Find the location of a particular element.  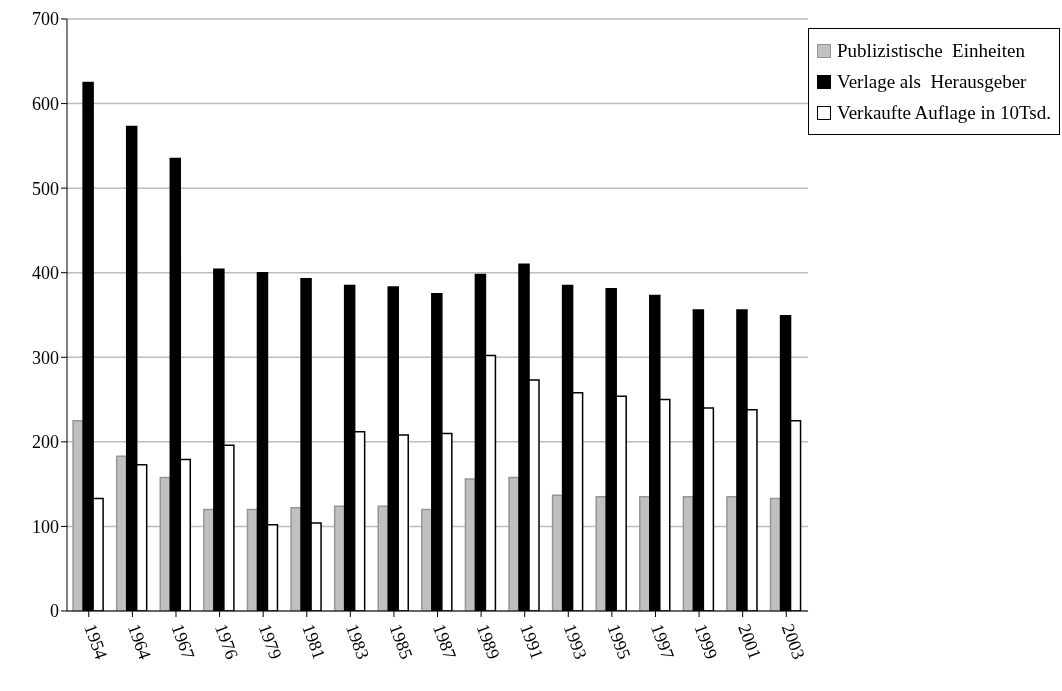

y-tick-label: 0 is located at coordinates (54, 611).